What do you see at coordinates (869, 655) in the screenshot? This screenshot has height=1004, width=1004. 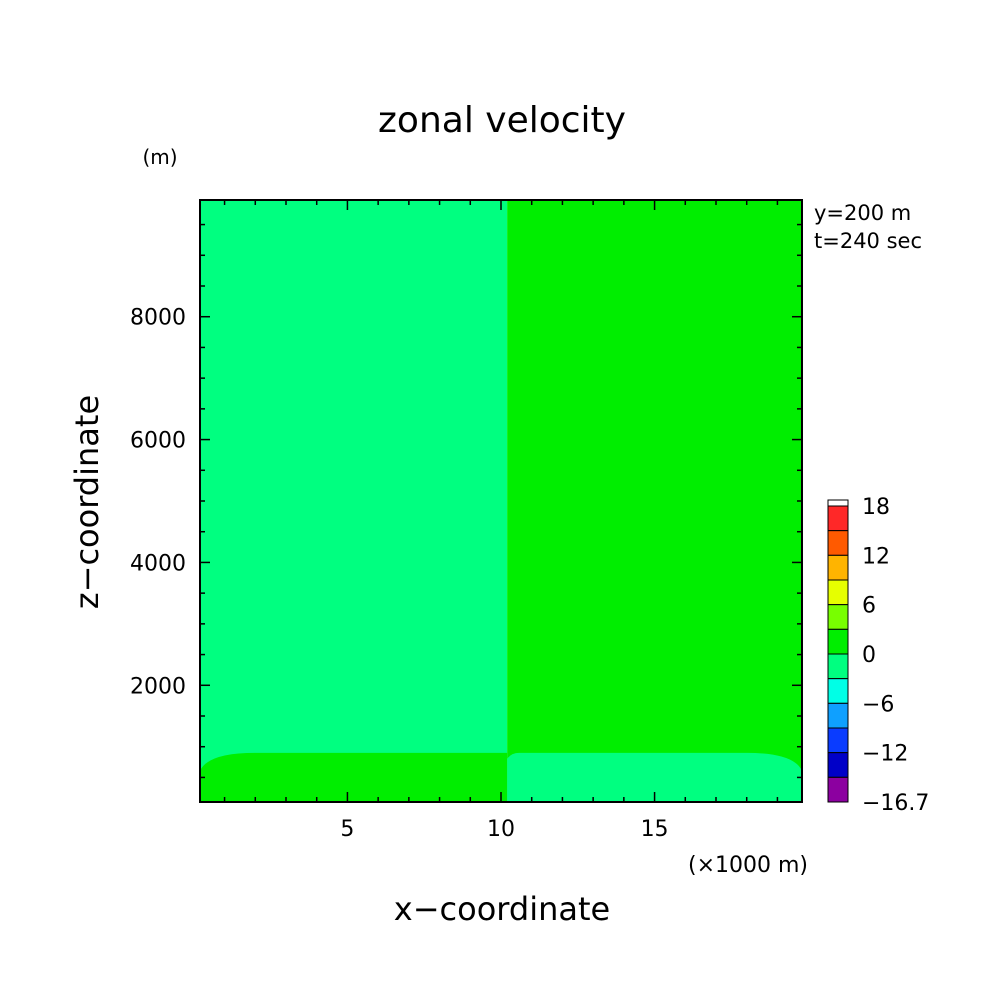 I see `colorbar-tick-label: 0` at bounding box center [869, 655].